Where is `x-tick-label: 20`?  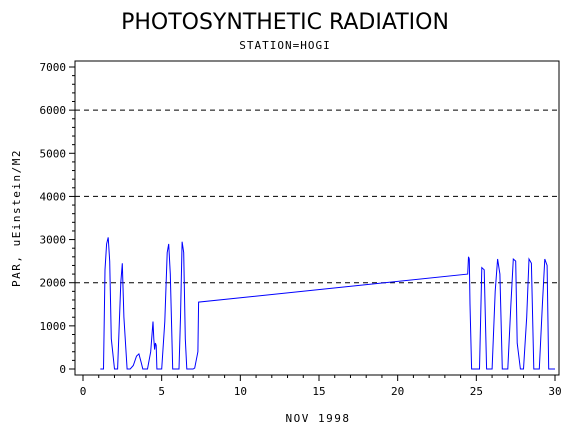
x-tick-label: 20 is located at coordinates (397, 391).